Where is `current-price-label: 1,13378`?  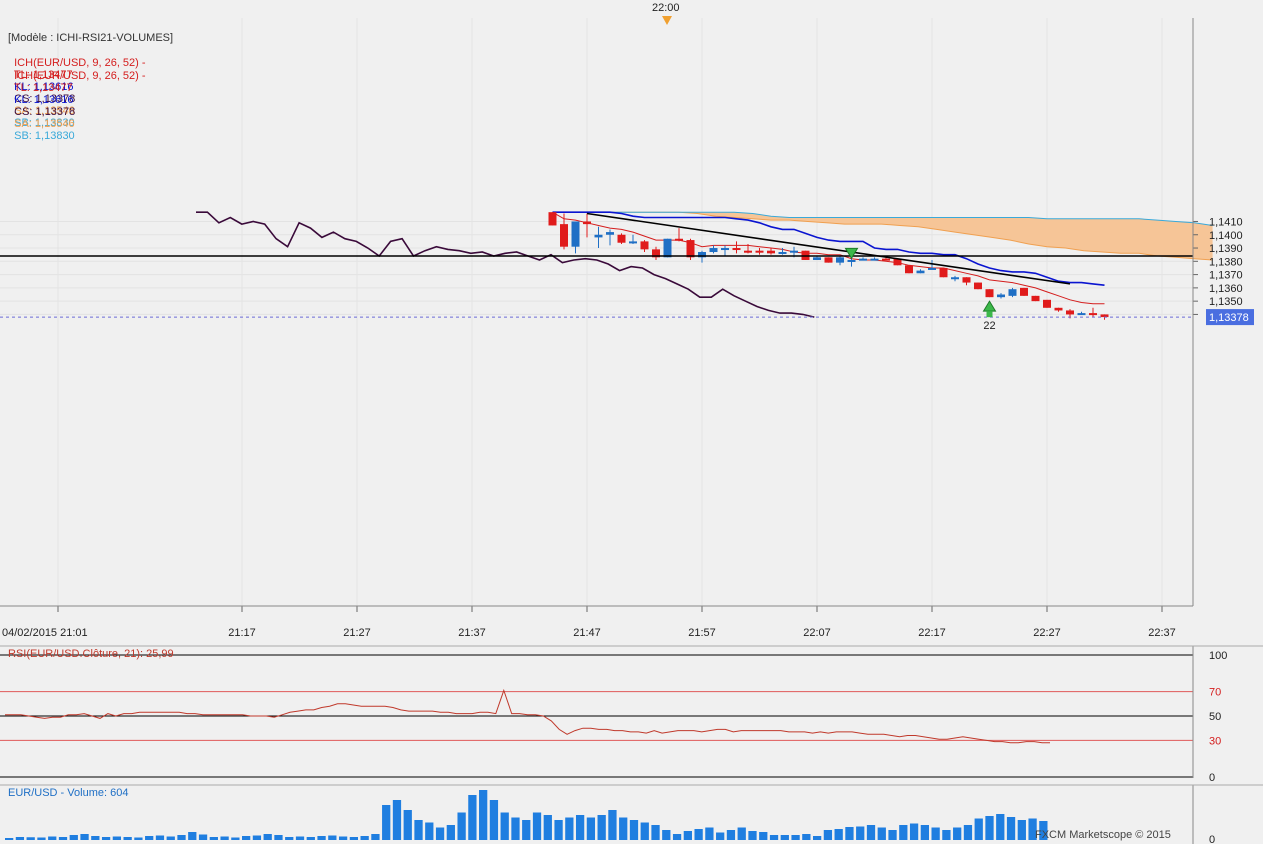 current-price-label: 1,13378 is located at coordinates (1229, 318).